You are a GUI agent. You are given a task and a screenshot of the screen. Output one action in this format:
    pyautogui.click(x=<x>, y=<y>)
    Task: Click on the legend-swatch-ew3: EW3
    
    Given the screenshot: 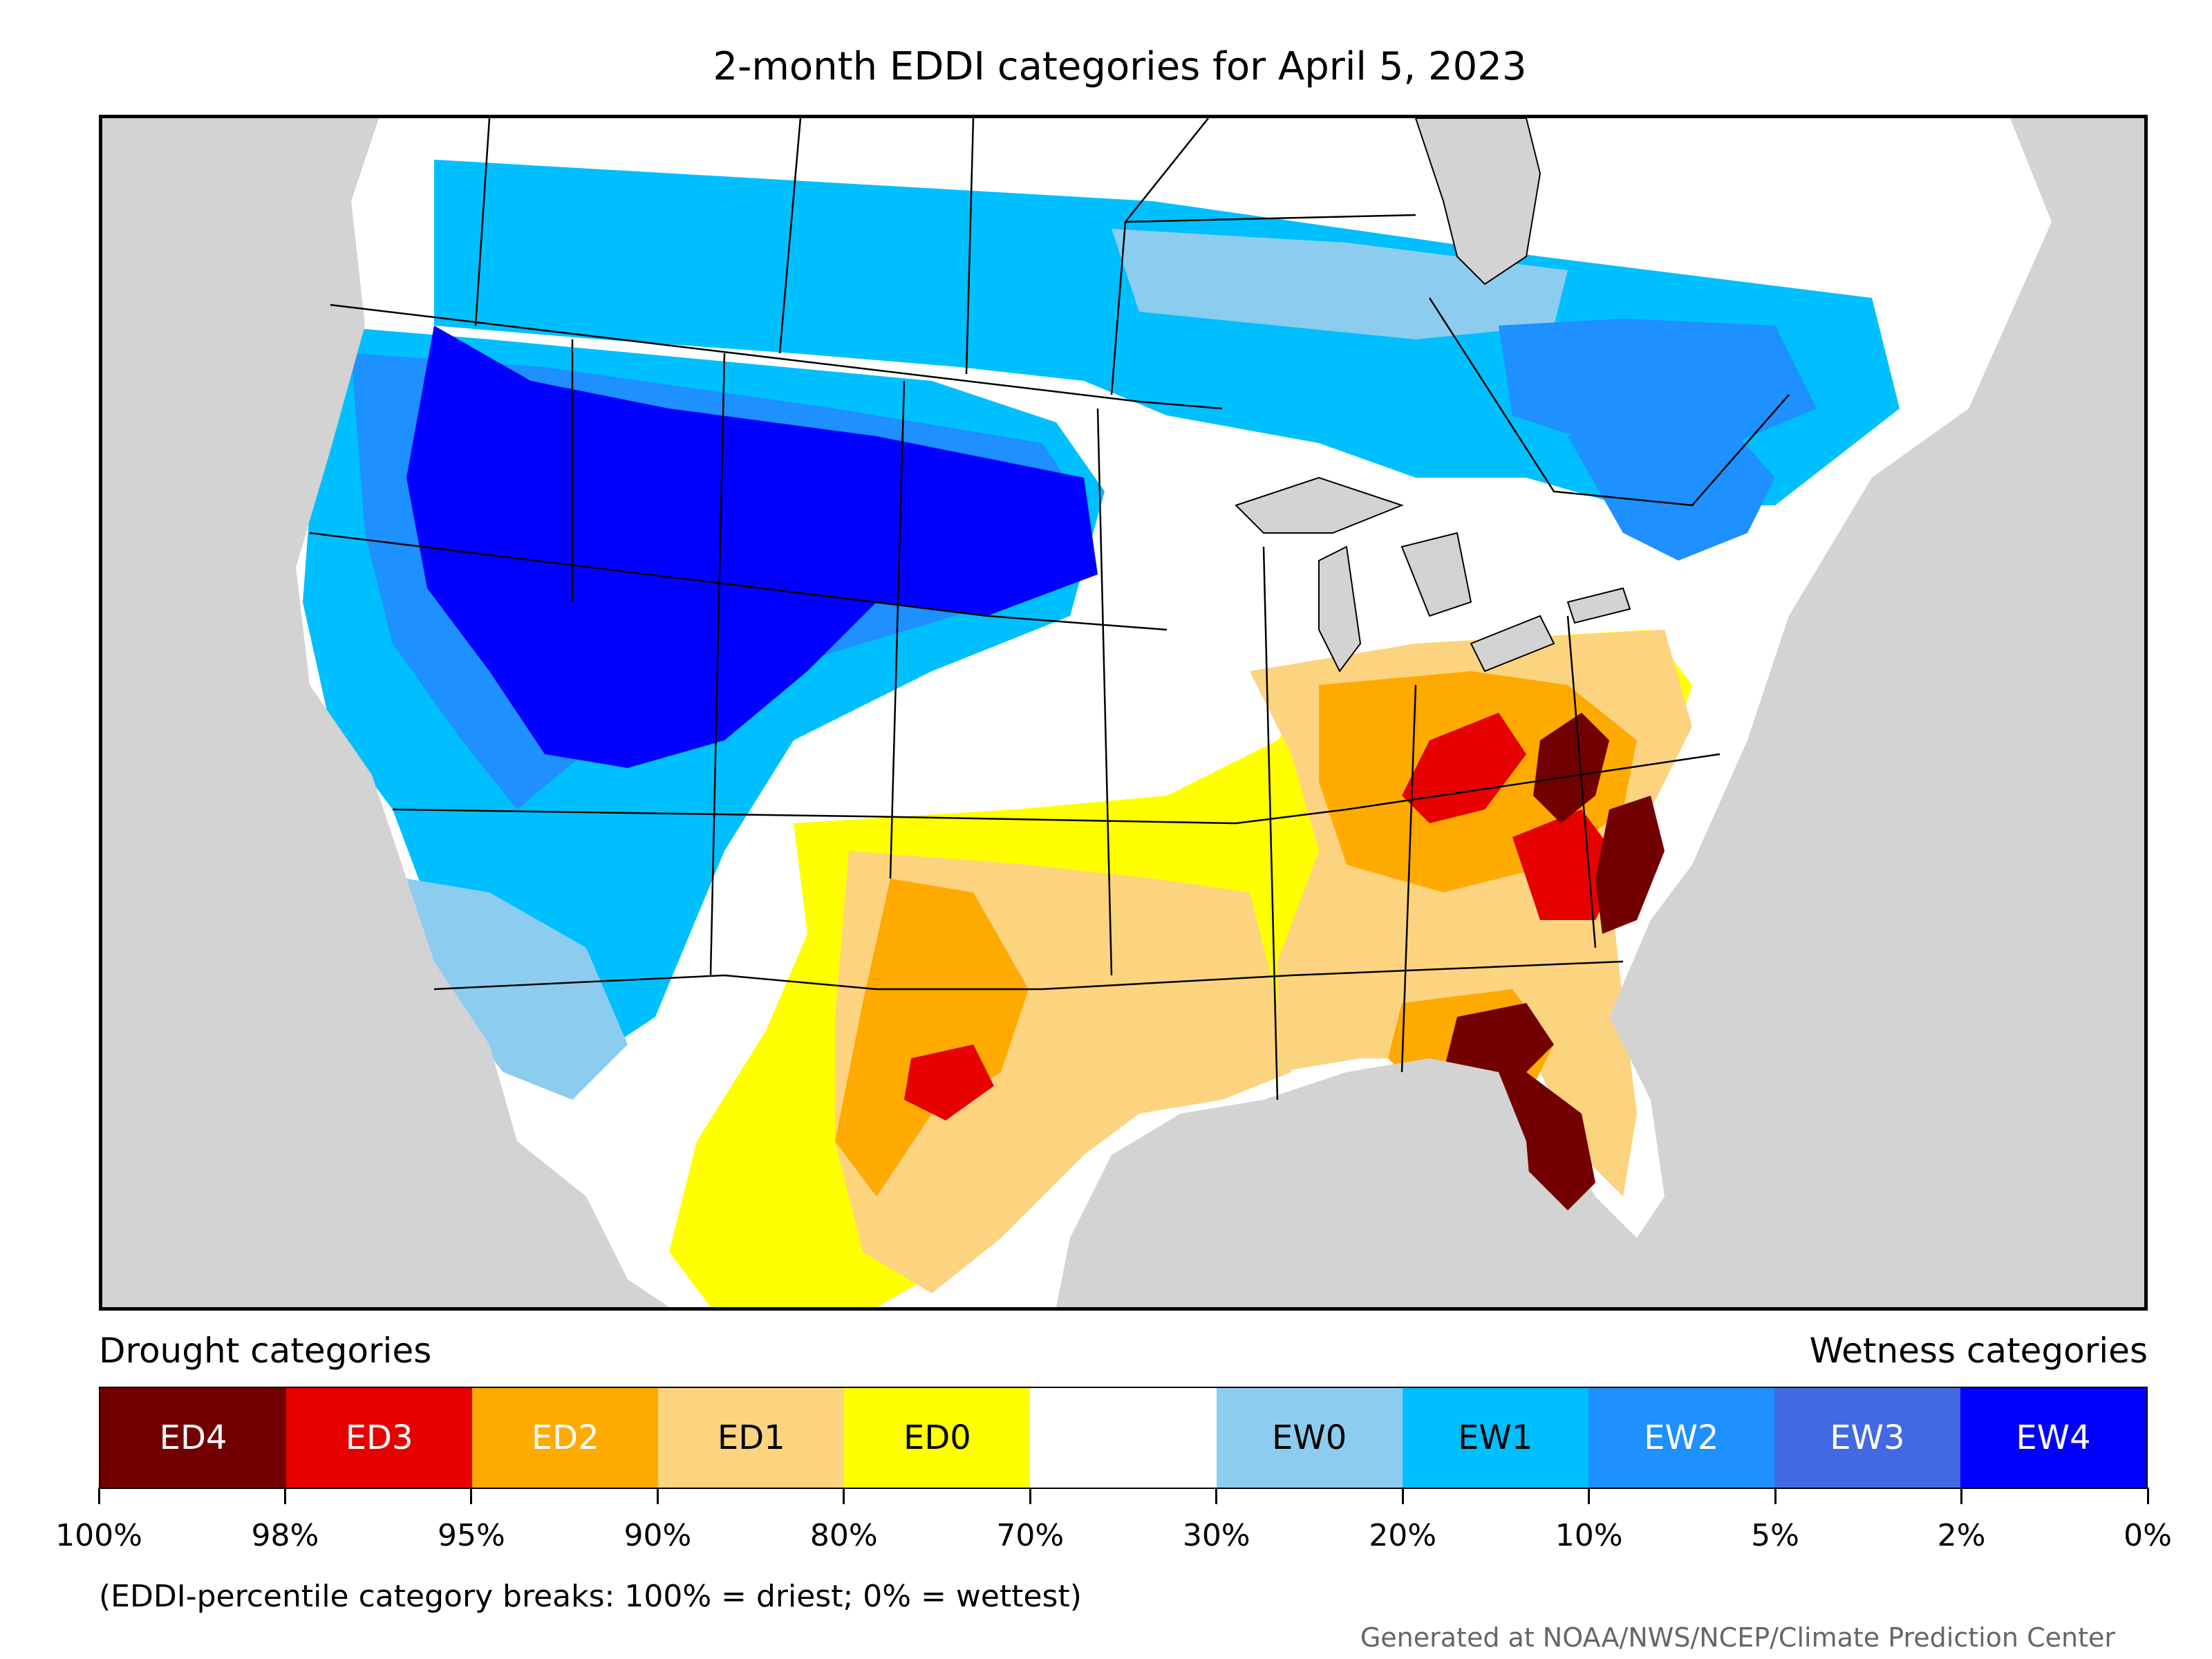 What is the action you would take?
    pyautogui.click(x=1867, y=1438)
    